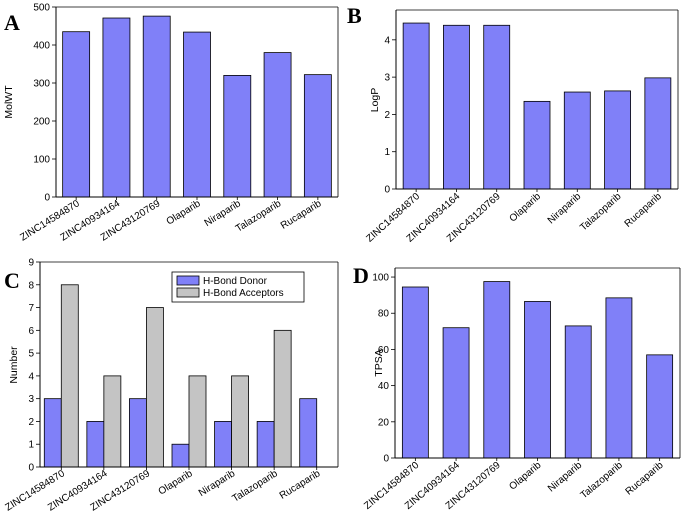  I want to click on y-tick-label: 80, so click(384, 314).